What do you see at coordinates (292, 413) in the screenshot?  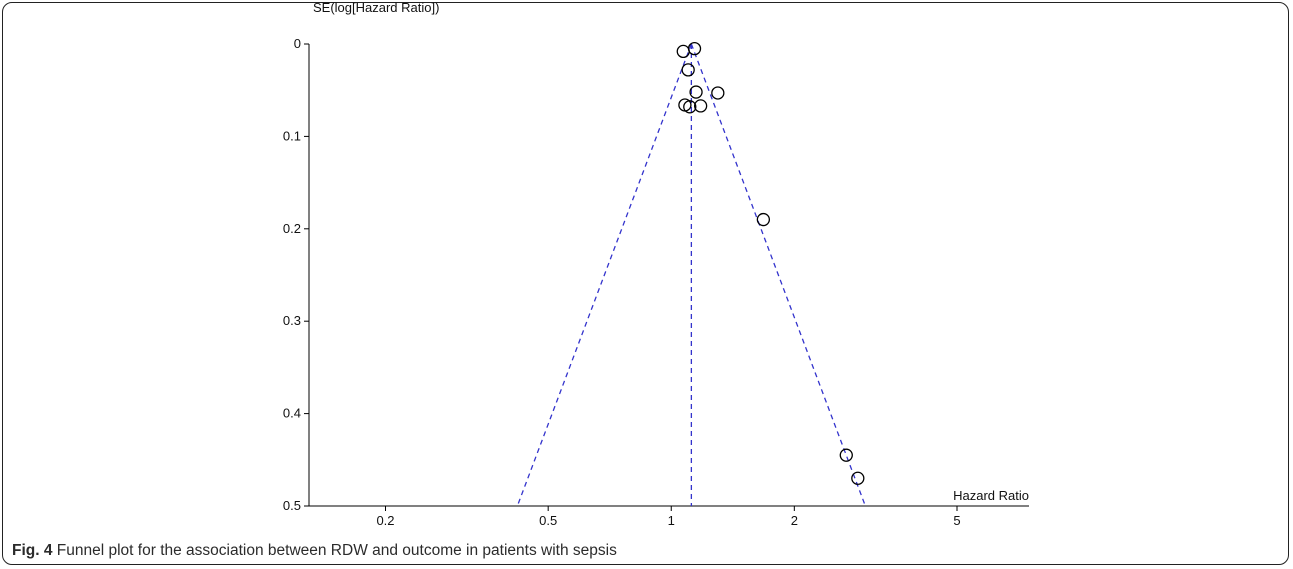 I see `y-tick-label: 0.4` at bounding box center [292, 413].